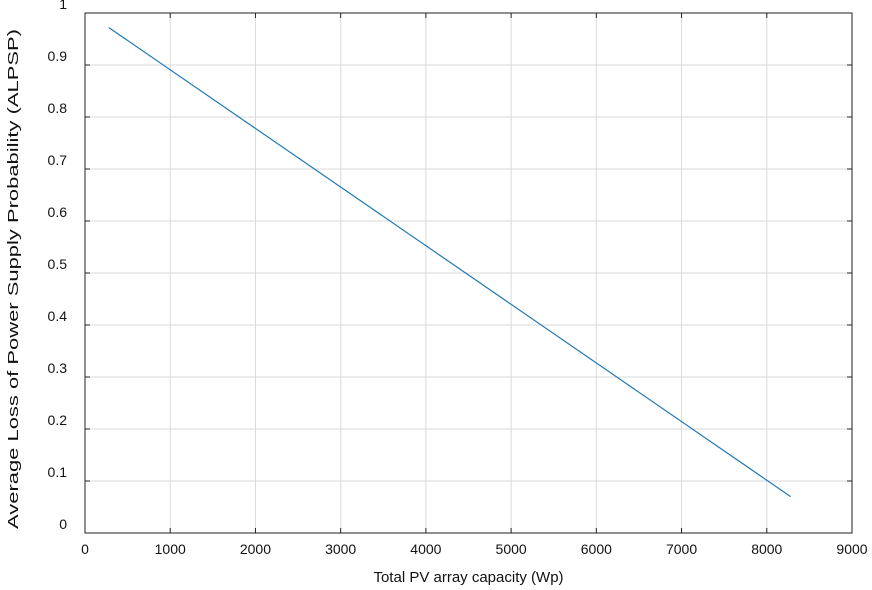 This screenshot has height=590, width=872. I want to click on y-tick-label: 0.1, so click(58, 472).